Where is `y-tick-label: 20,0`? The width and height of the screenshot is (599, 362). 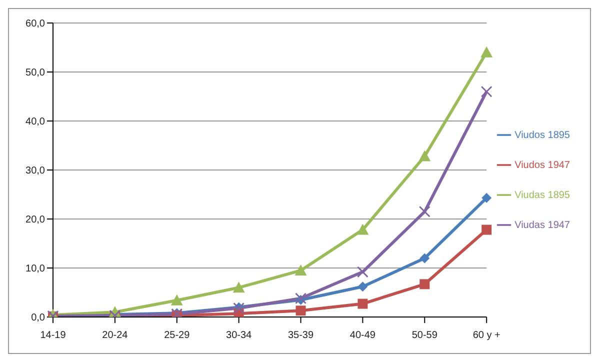
y-tick-label: 20,0 is located at coordinates (36, 220).